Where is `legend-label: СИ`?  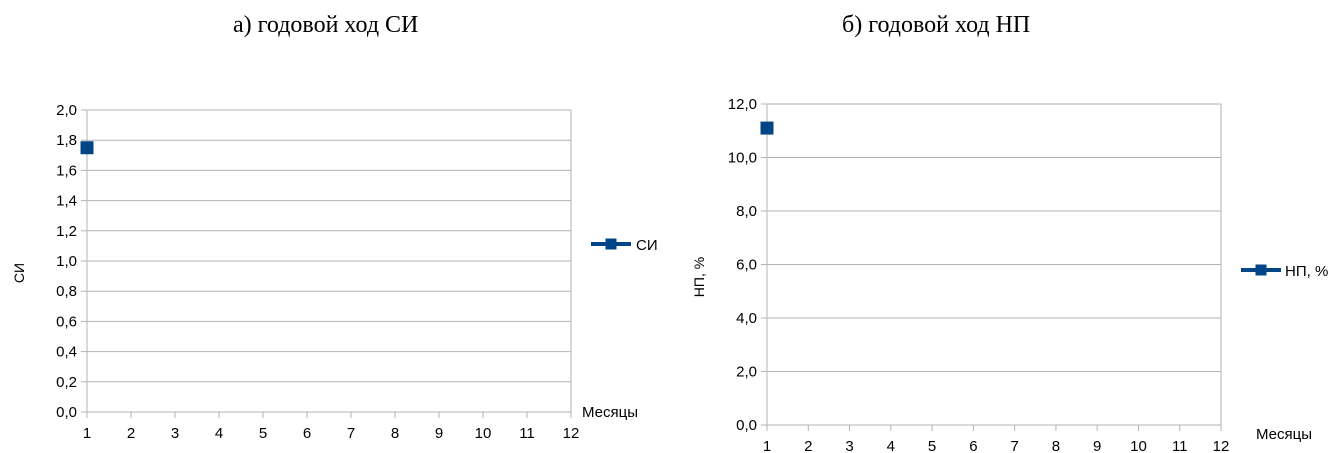
legend-label: СИ is located at coordinates (647, 245).